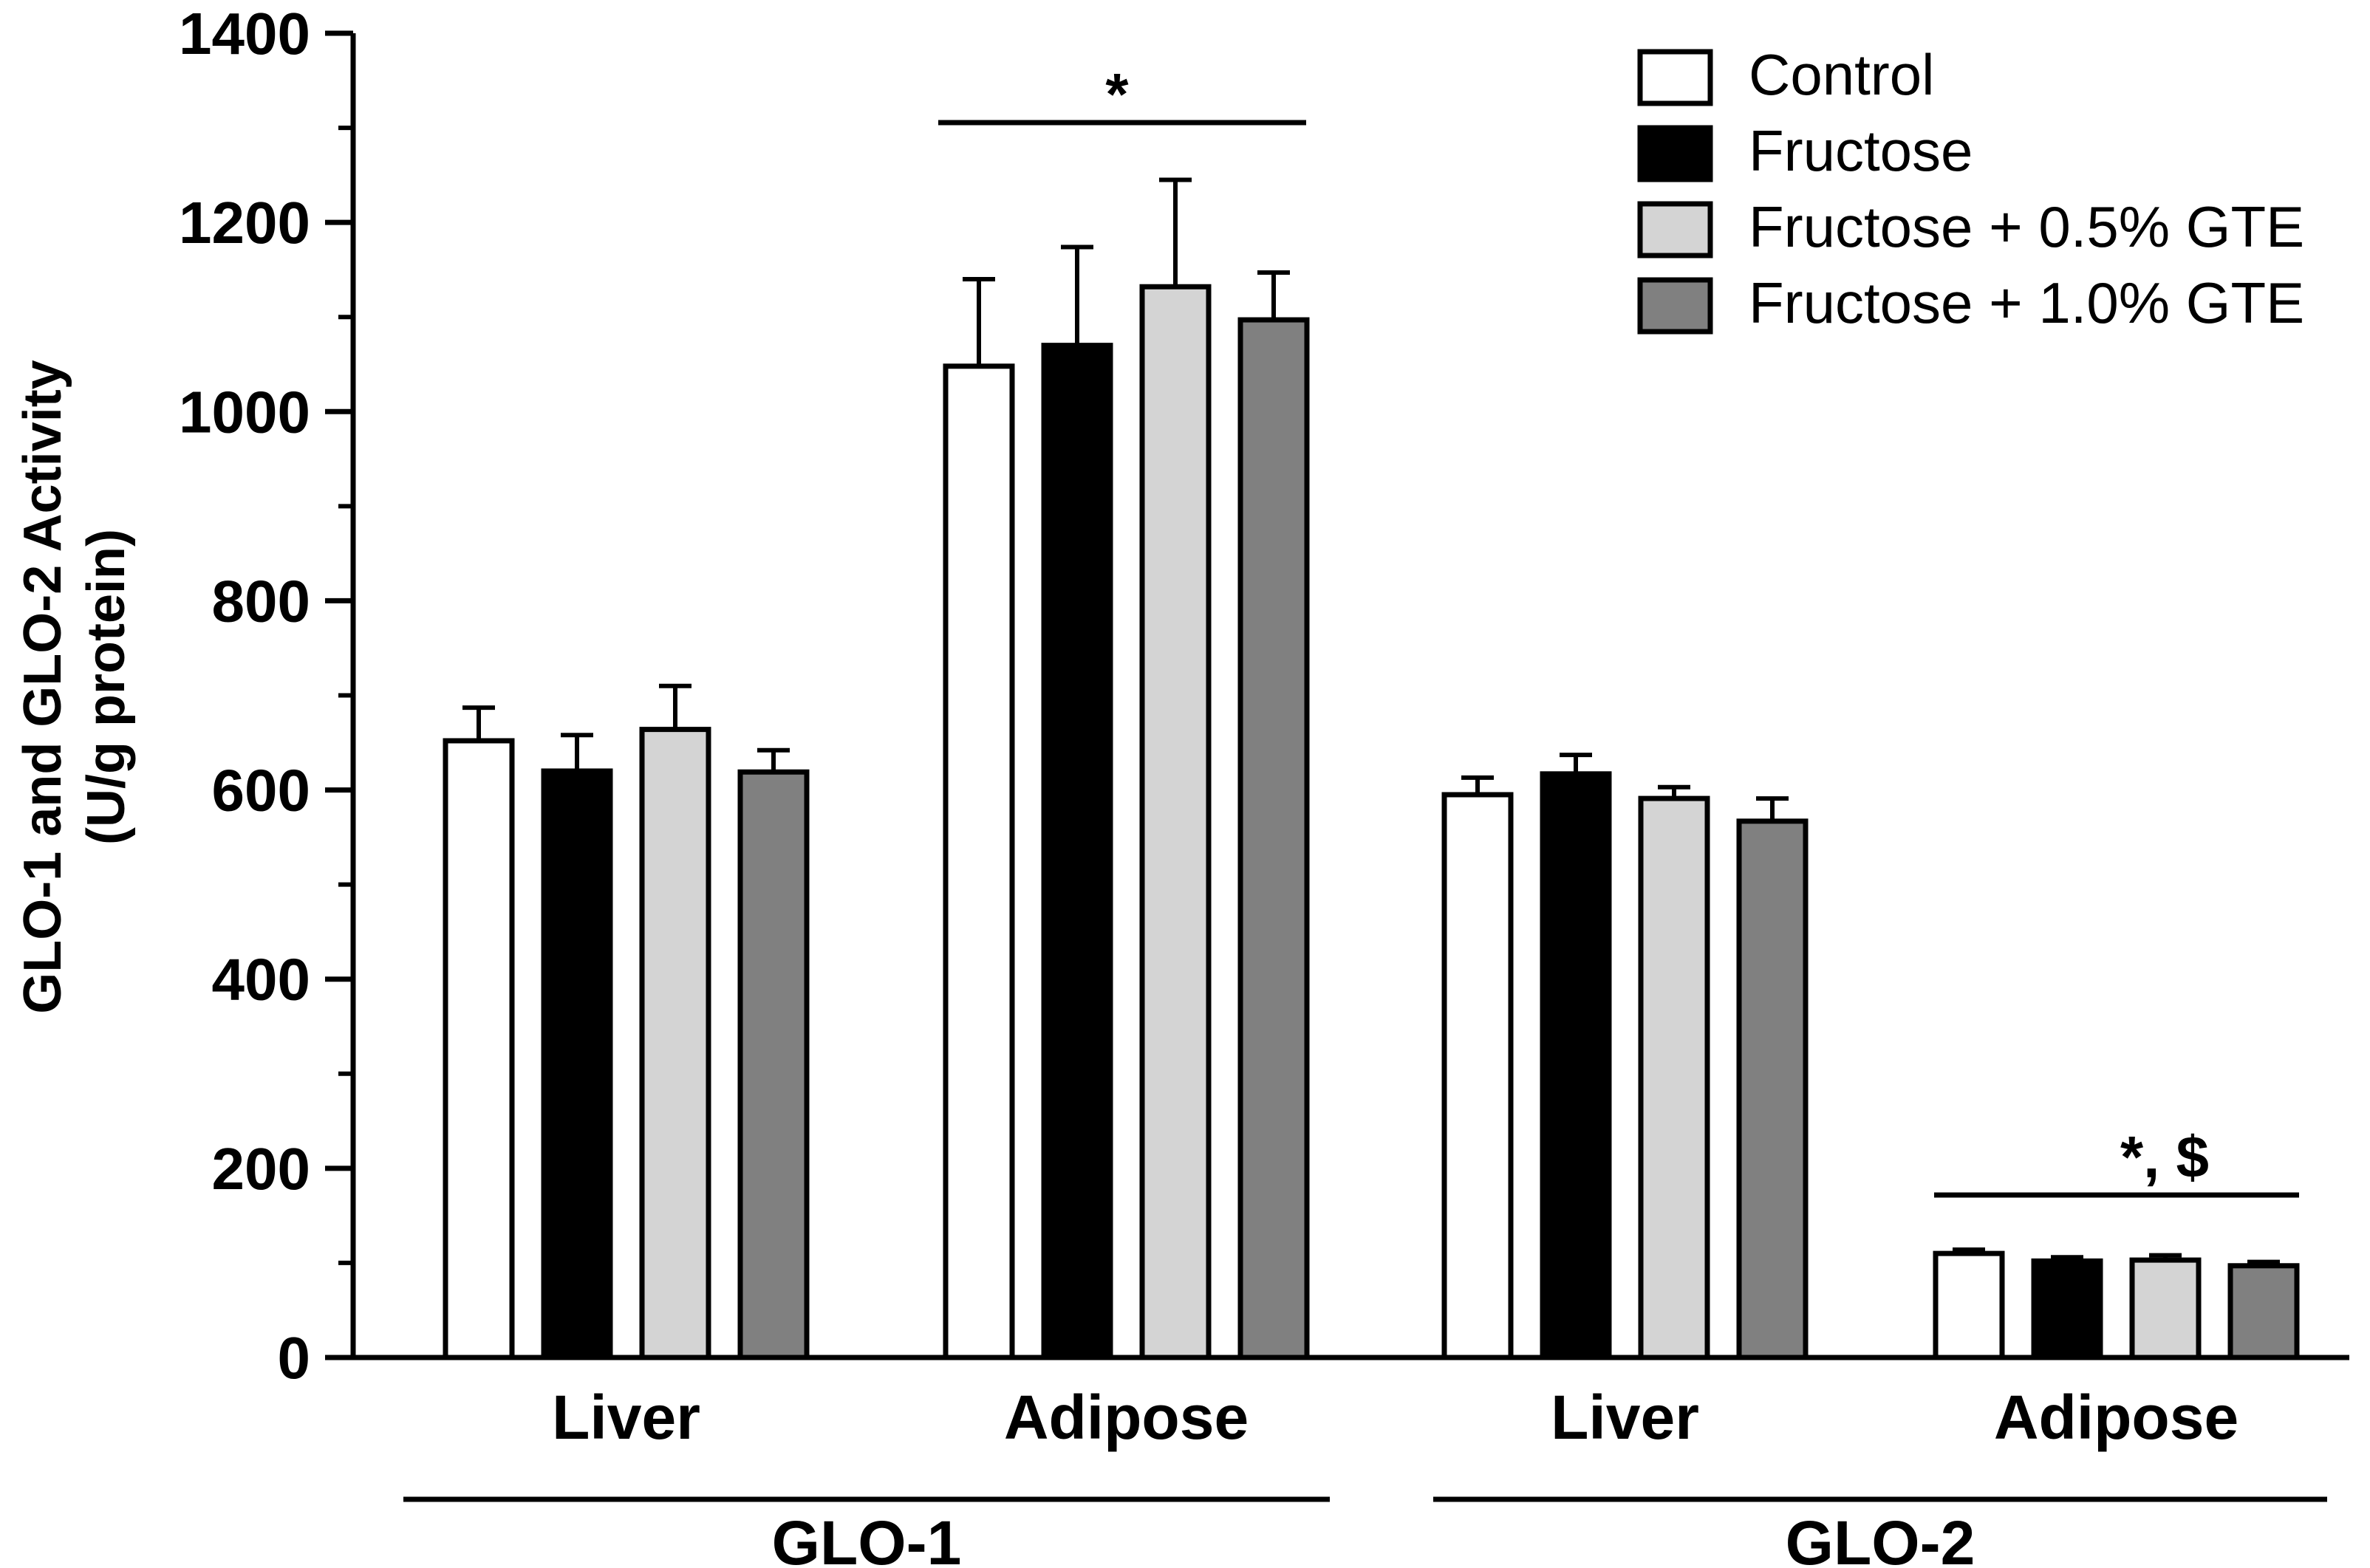 The image size is (2370, 1568). Describe the element at coordinates (294, 1358) in the screenshot. I see `y-tick-label: 0` at that location.